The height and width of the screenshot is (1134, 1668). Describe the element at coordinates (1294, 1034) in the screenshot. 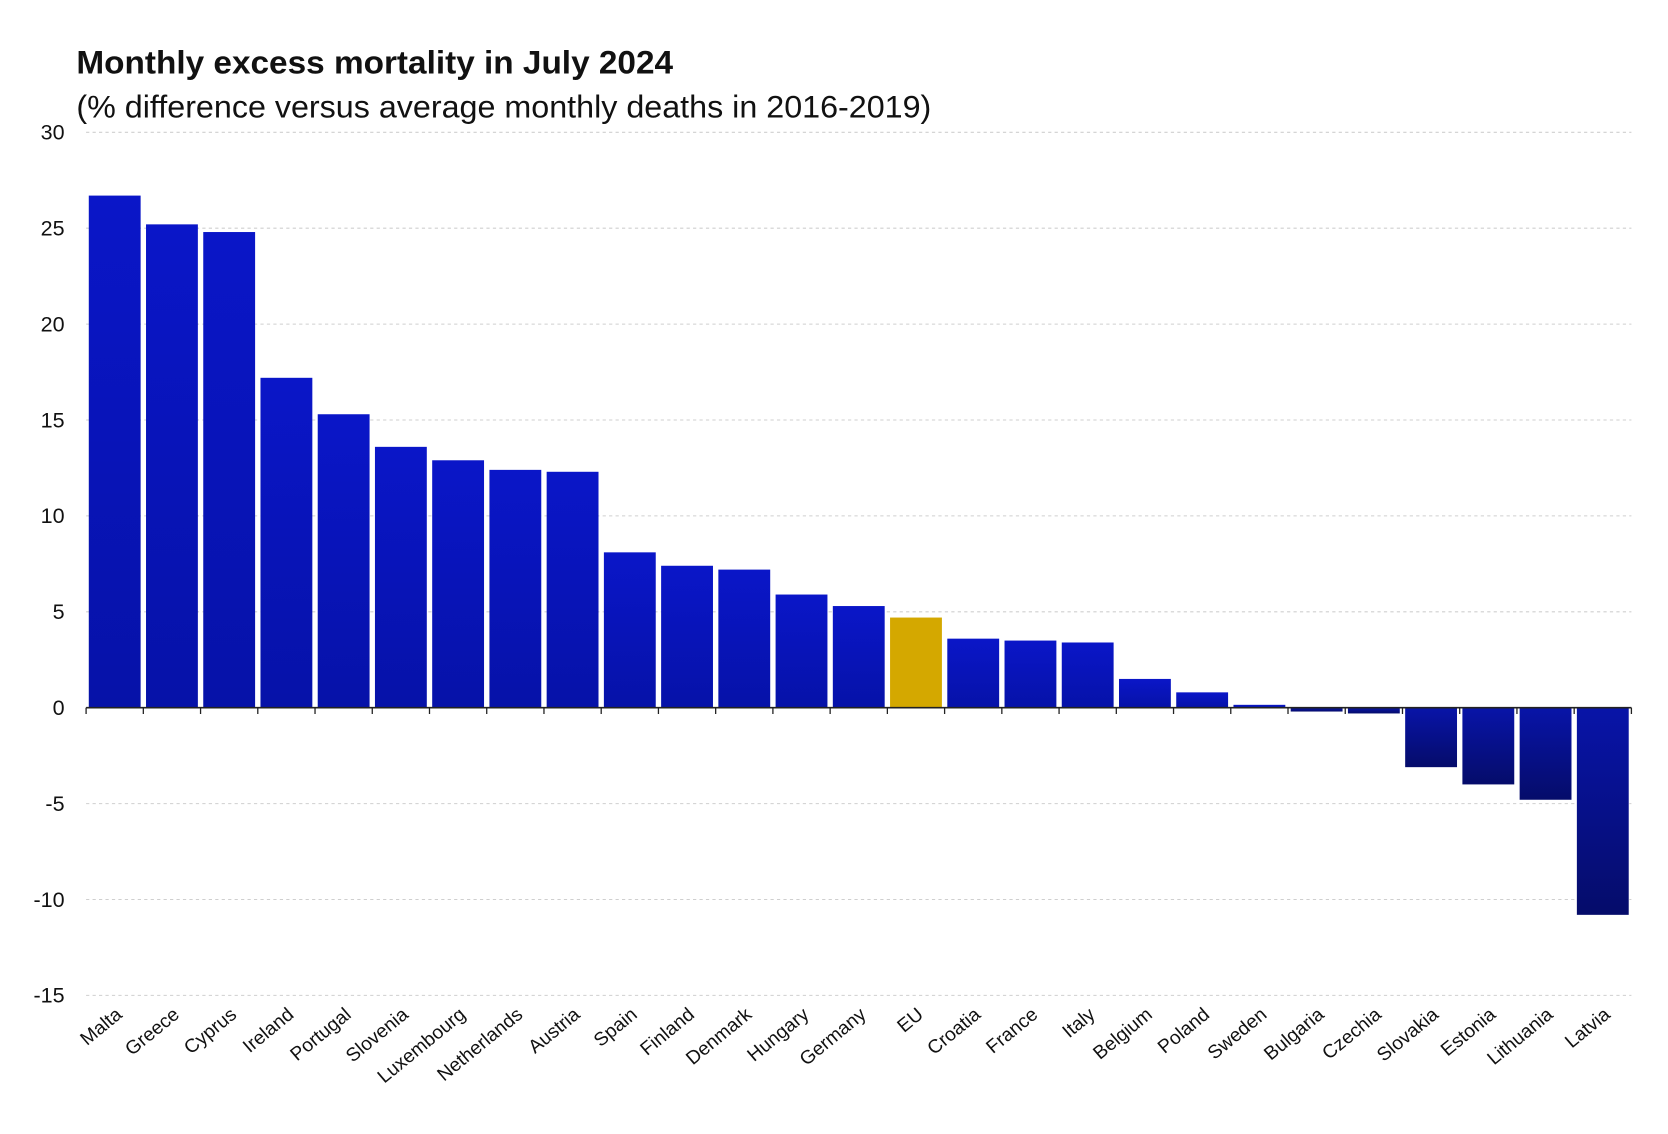

I see `x-tick-label: Bulgaria` at that location.